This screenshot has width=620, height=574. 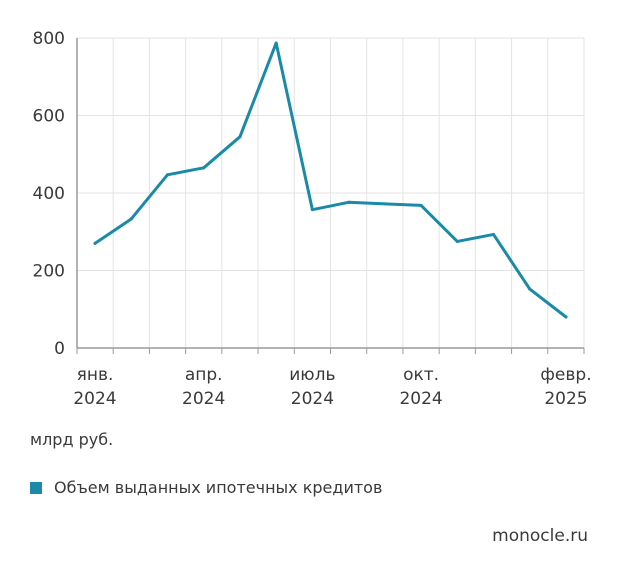 What do you see at coordinates (59, 349) in the screenshot?
I see `y-tick-label: 0` at bounding box center [59, 349].